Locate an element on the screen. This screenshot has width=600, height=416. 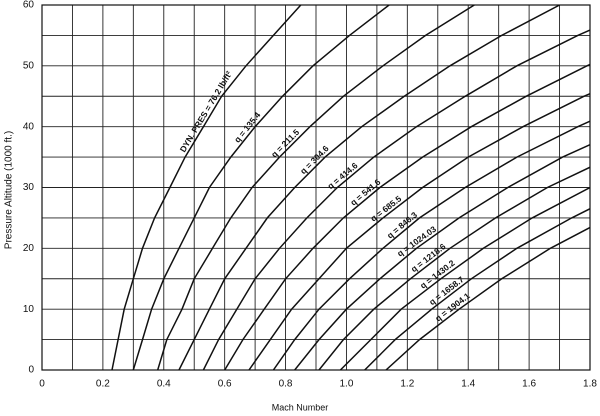
x-tick-label: 0.4 is located at coordinates (164, 384).